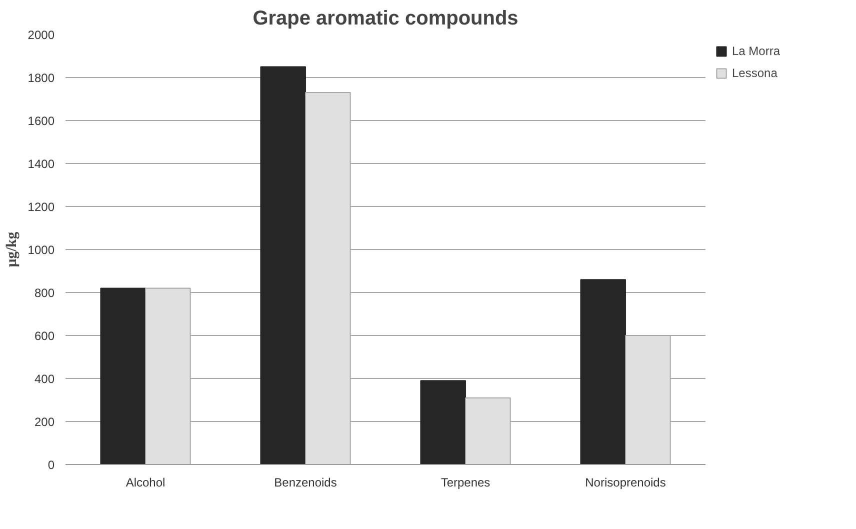 The width and height of the screenshot is (856, 529). I want to click on y-tick-label: 1200, so click(41, 207).